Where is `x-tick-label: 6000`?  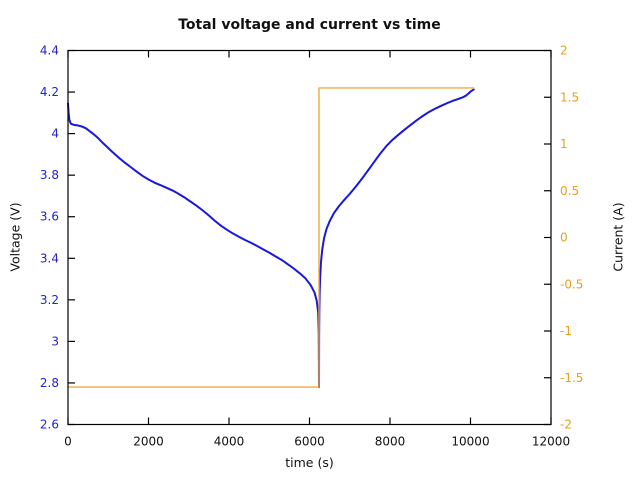 x-tick-label: 6000 is located at coordinates (309, 442).